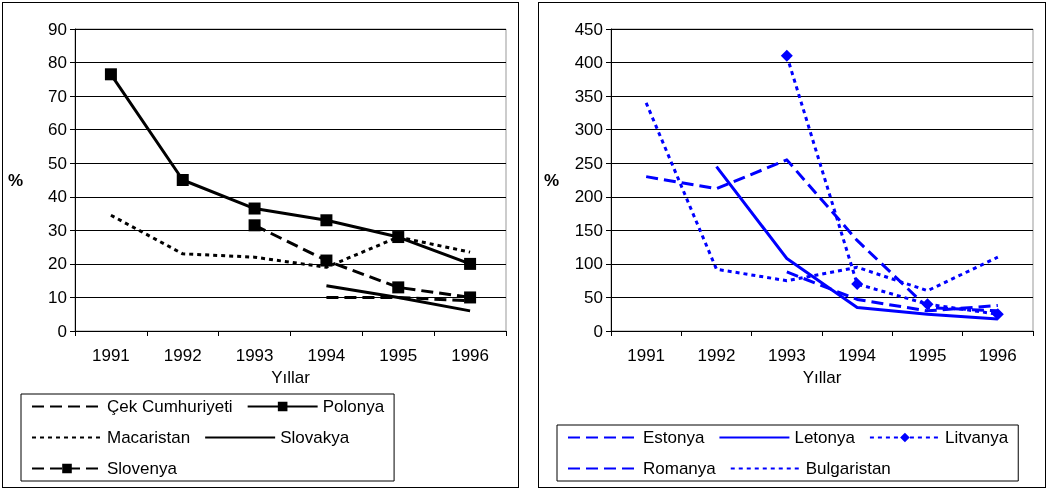 The height and width of the screenshot is (492, 1049). I want to click on y-tick-label: 90, so click(57, 29).